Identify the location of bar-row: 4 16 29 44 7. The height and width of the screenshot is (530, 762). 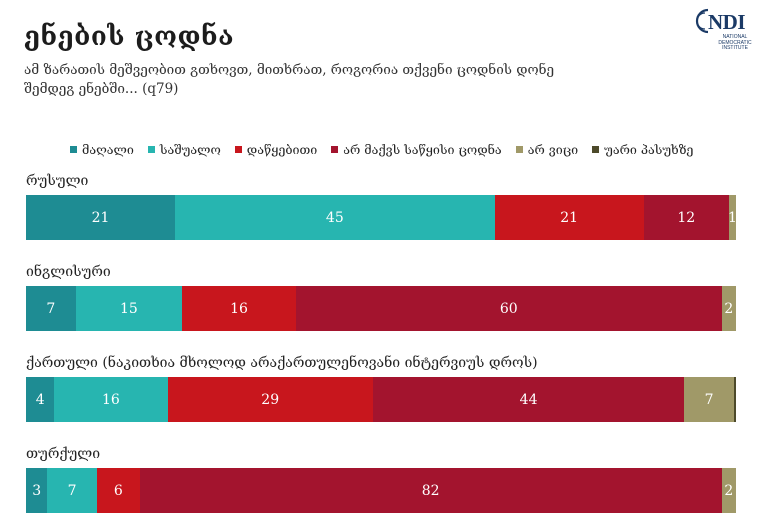
(381, 399).